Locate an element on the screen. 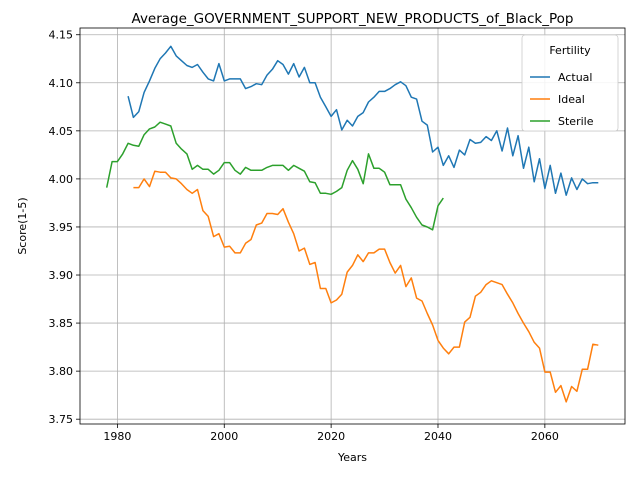  y-tick-label: 4.05 is located at coordinates (61, 131).